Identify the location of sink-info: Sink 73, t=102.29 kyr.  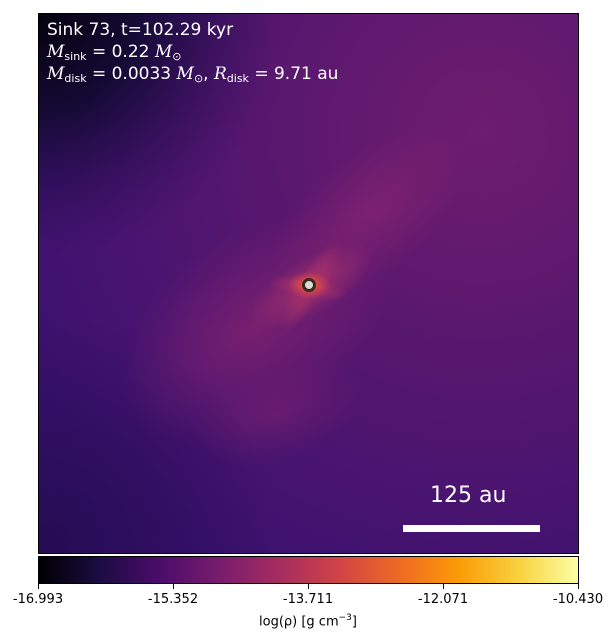
(140, 30).